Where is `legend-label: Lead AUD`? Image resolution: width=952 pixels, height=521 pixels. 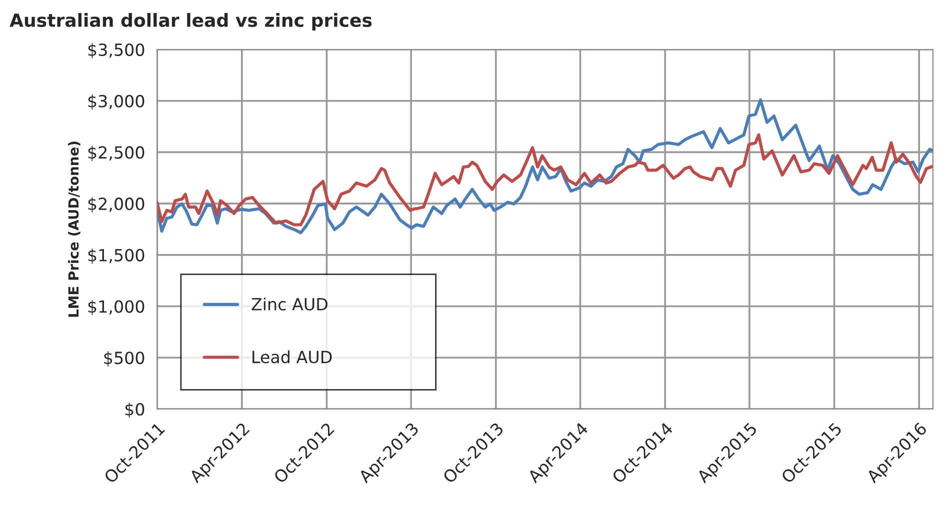
legend-label: Lead AUD is located at coordinates (292, 357).